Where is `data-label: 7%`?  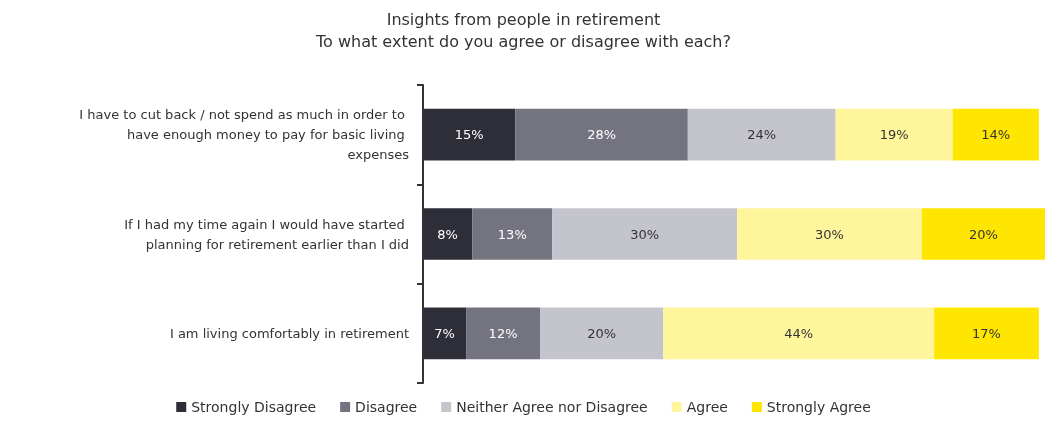 data-label: 7% is located at coordinates (444, 333).